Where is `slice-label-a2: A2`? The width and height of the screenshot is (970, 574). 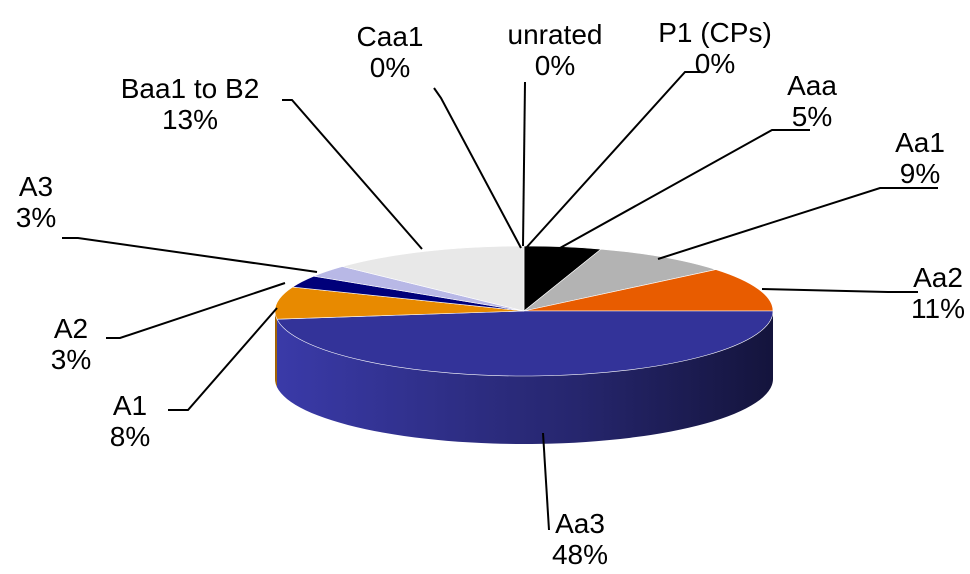 slice-label-a2: A2 is located at coordinates (71, 328).